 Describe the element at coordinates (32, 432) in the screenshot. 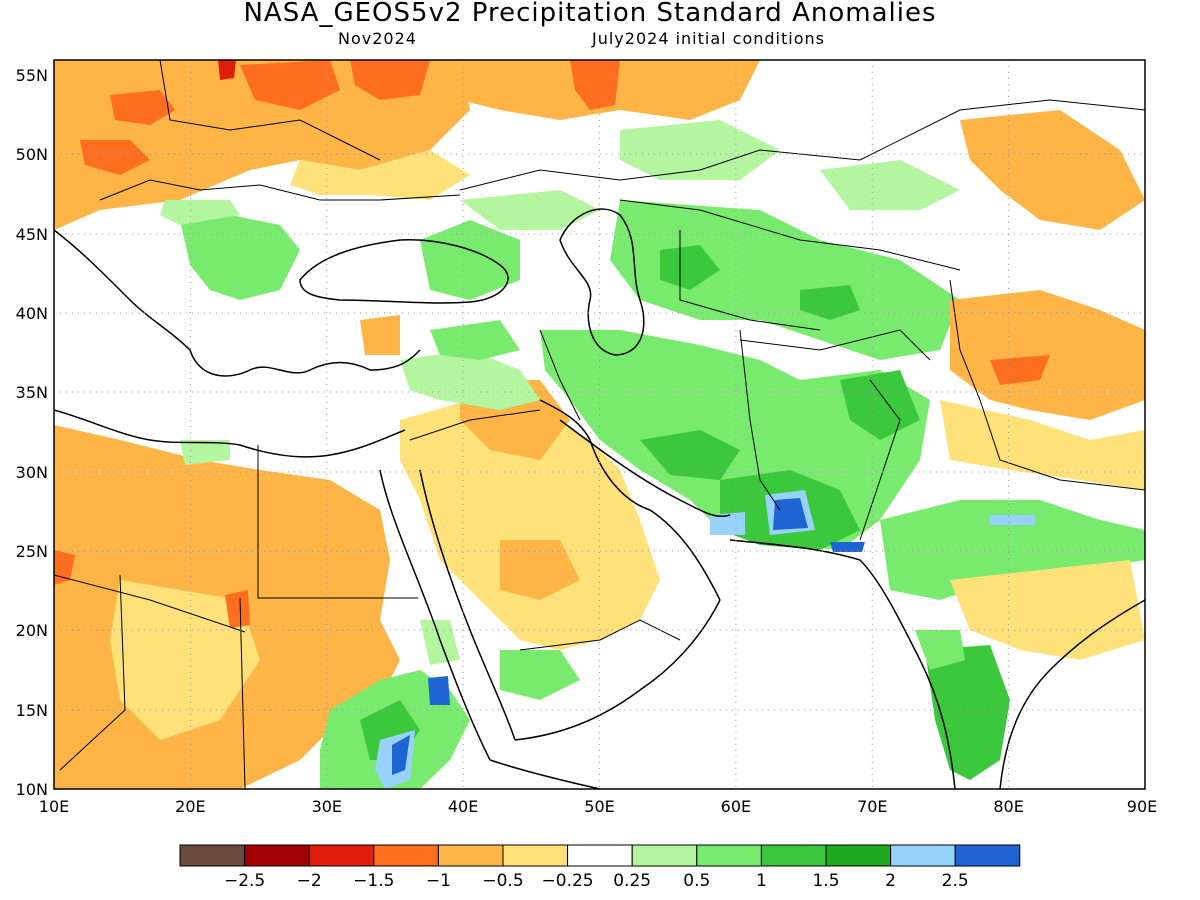

I see `lat-axis: 55N 50N 45N 40N 35N 30N 25N 20N 15N 10N` at that location.